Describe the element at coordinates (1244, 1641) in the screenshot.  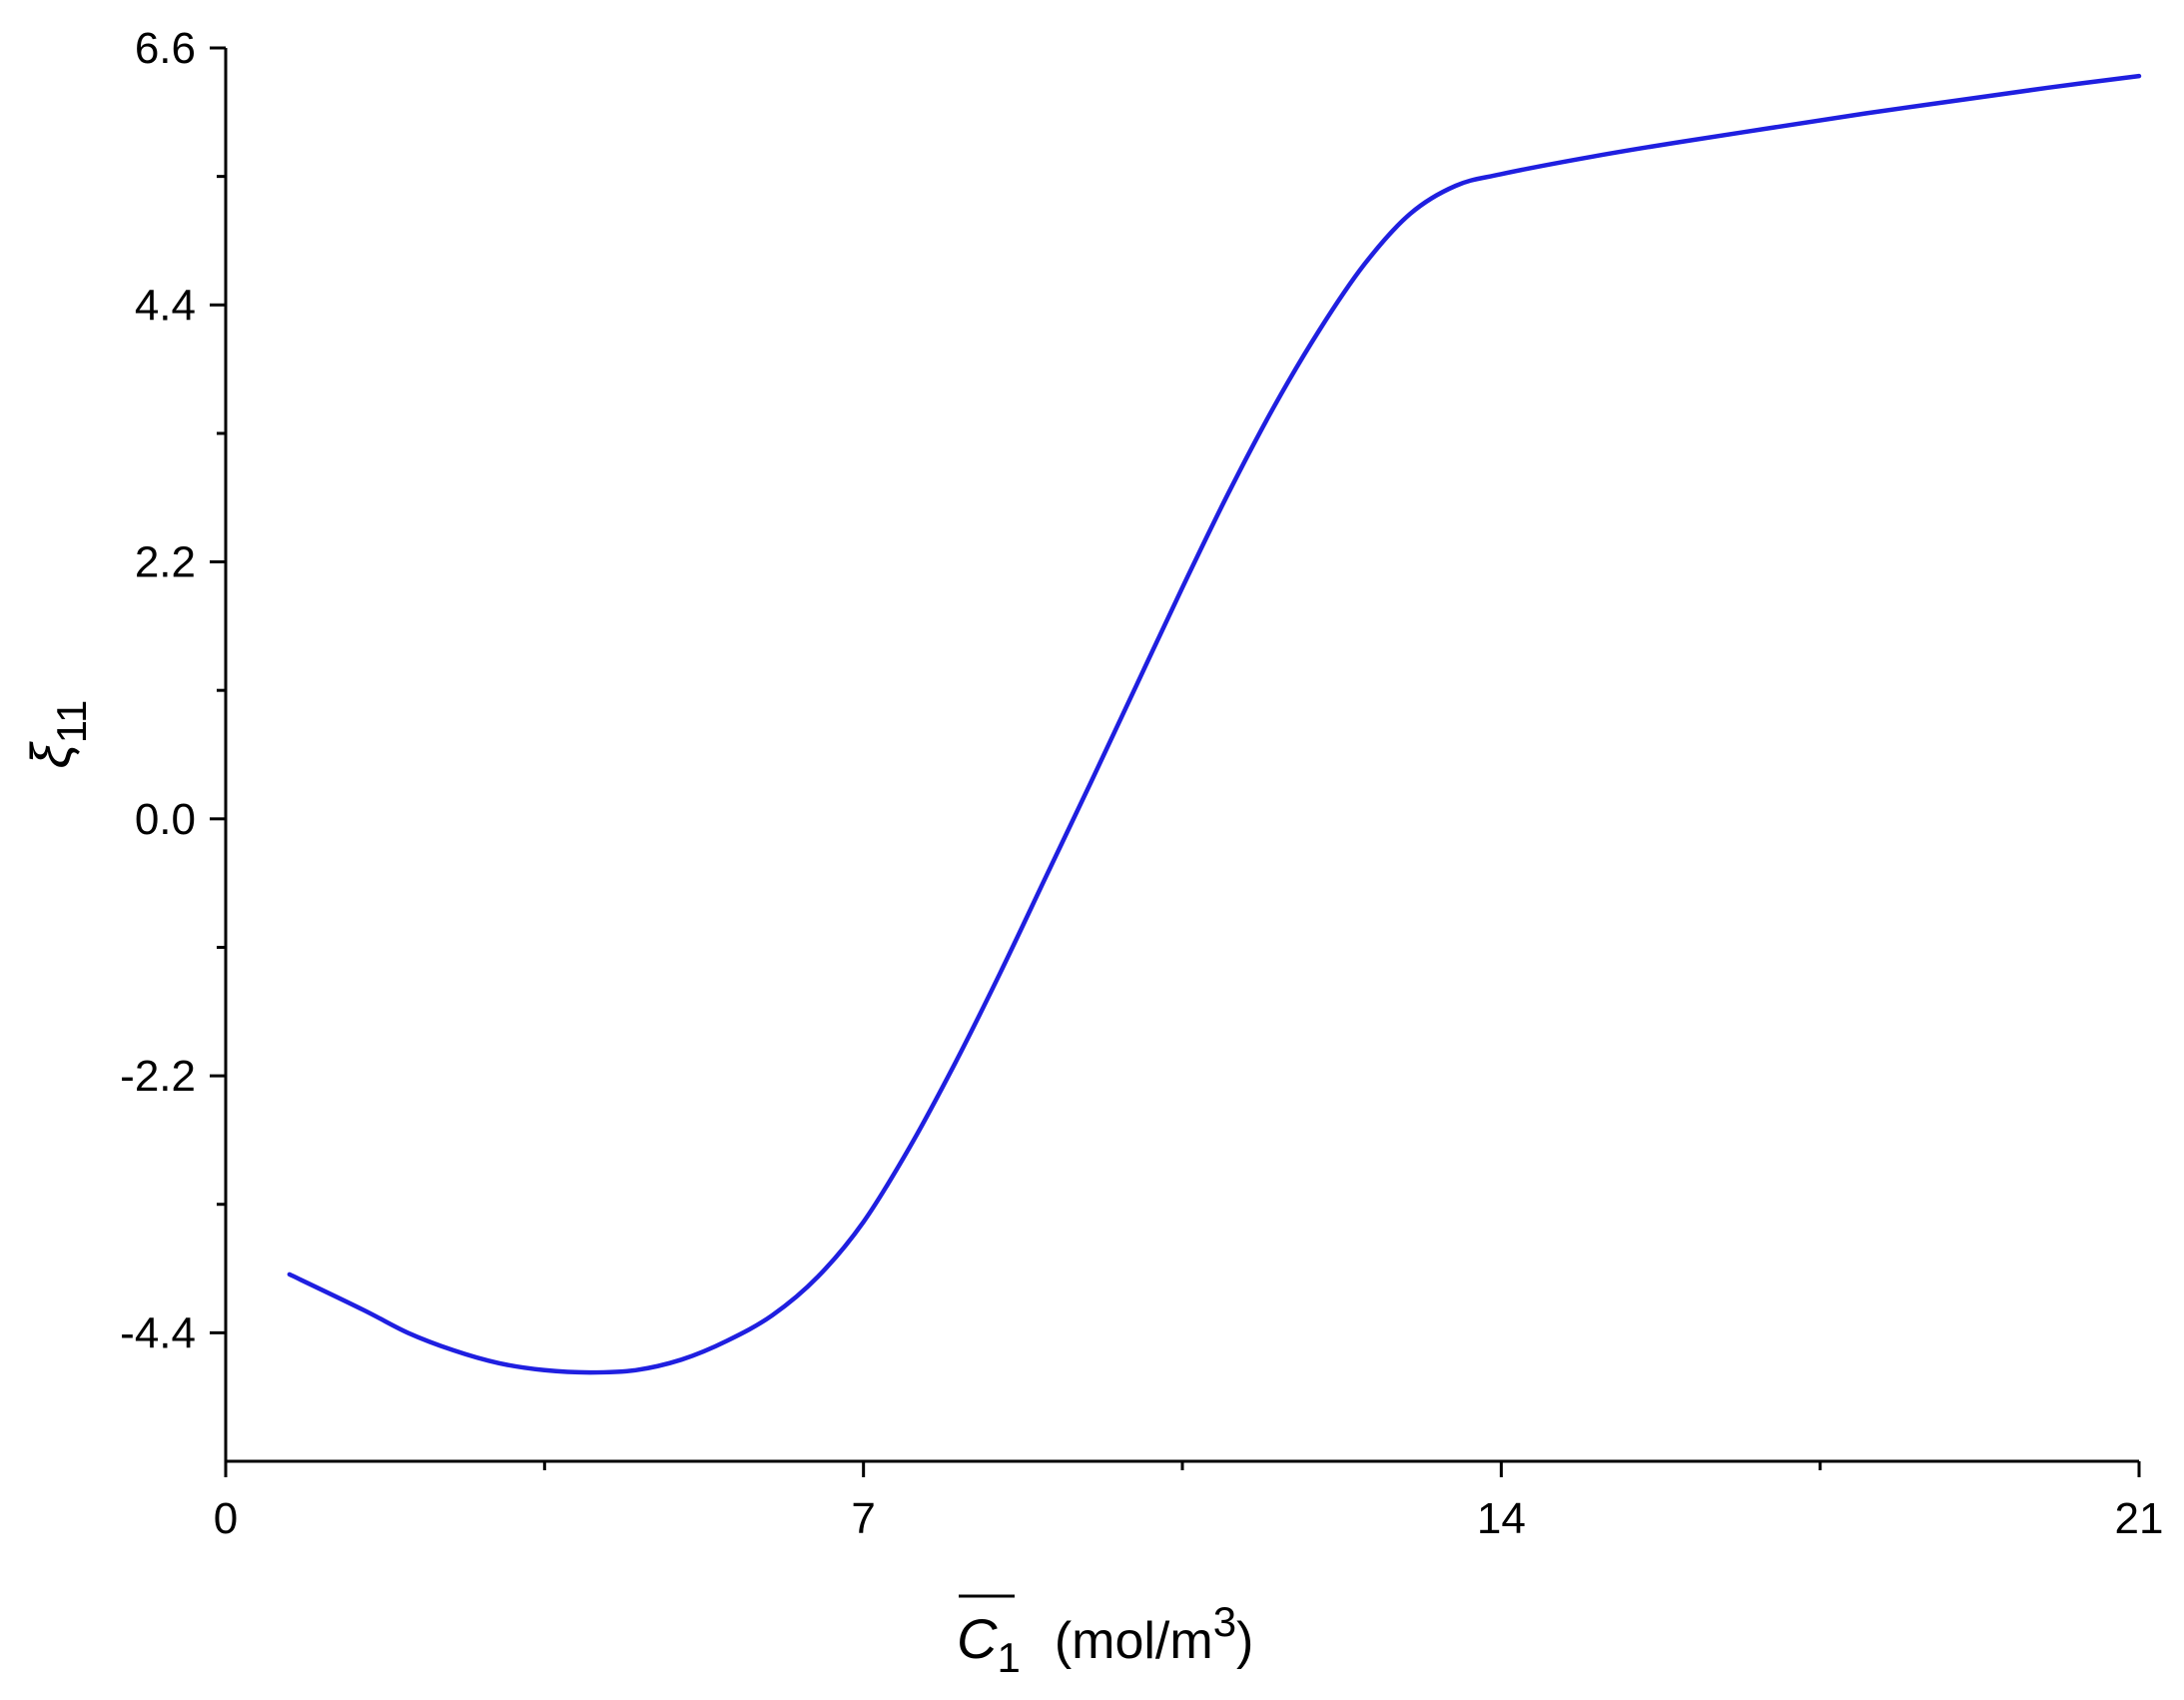
I see `x-axis-title-units-close: )` at that location.